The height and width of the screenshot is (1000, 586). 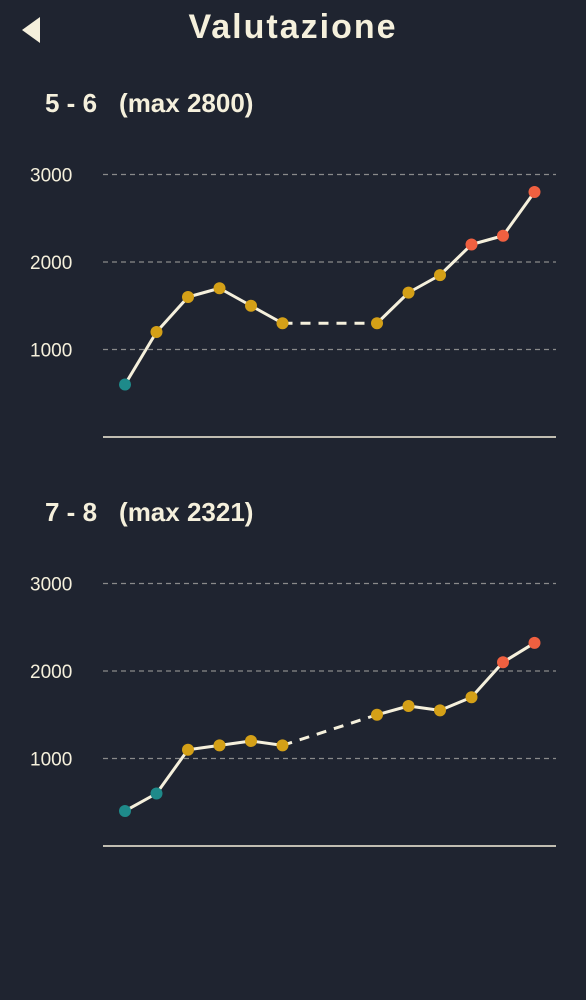 I want to click on chart-title-max: (max 2800), so click(x=186, y=103).